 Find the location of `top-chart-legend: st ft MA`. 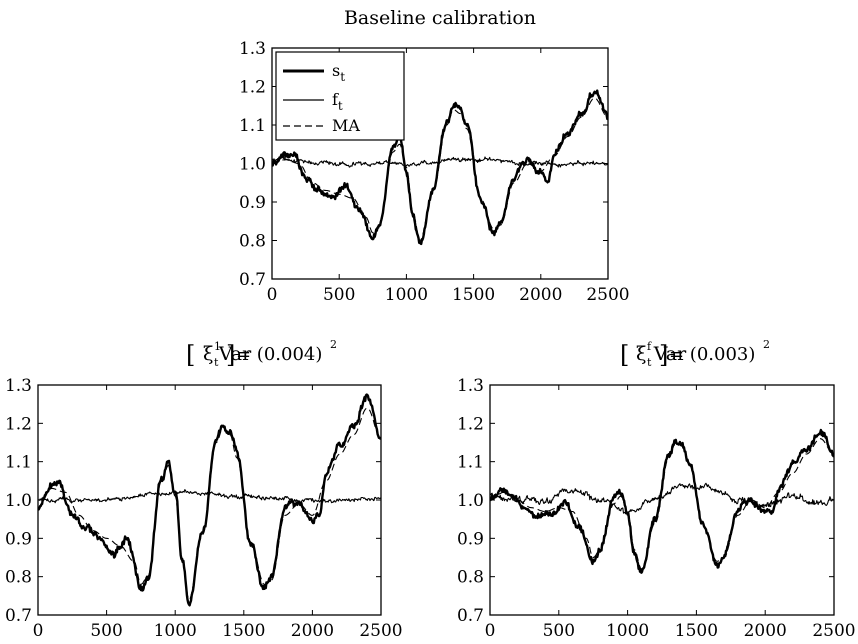

top-chart-legend: st ft MA is located at coordinates (340, 96).